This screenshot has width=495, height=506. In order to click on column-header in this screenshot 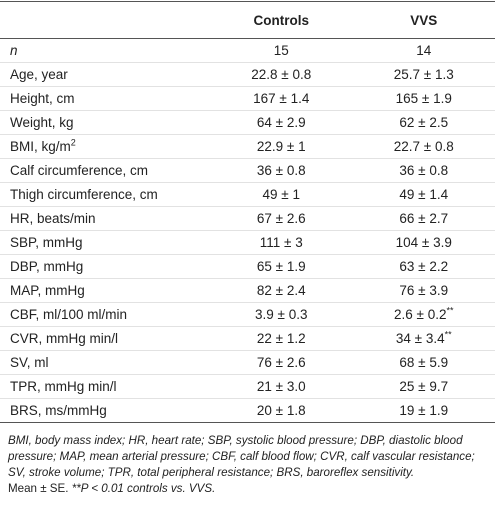, I will do `click(105, 20)`.